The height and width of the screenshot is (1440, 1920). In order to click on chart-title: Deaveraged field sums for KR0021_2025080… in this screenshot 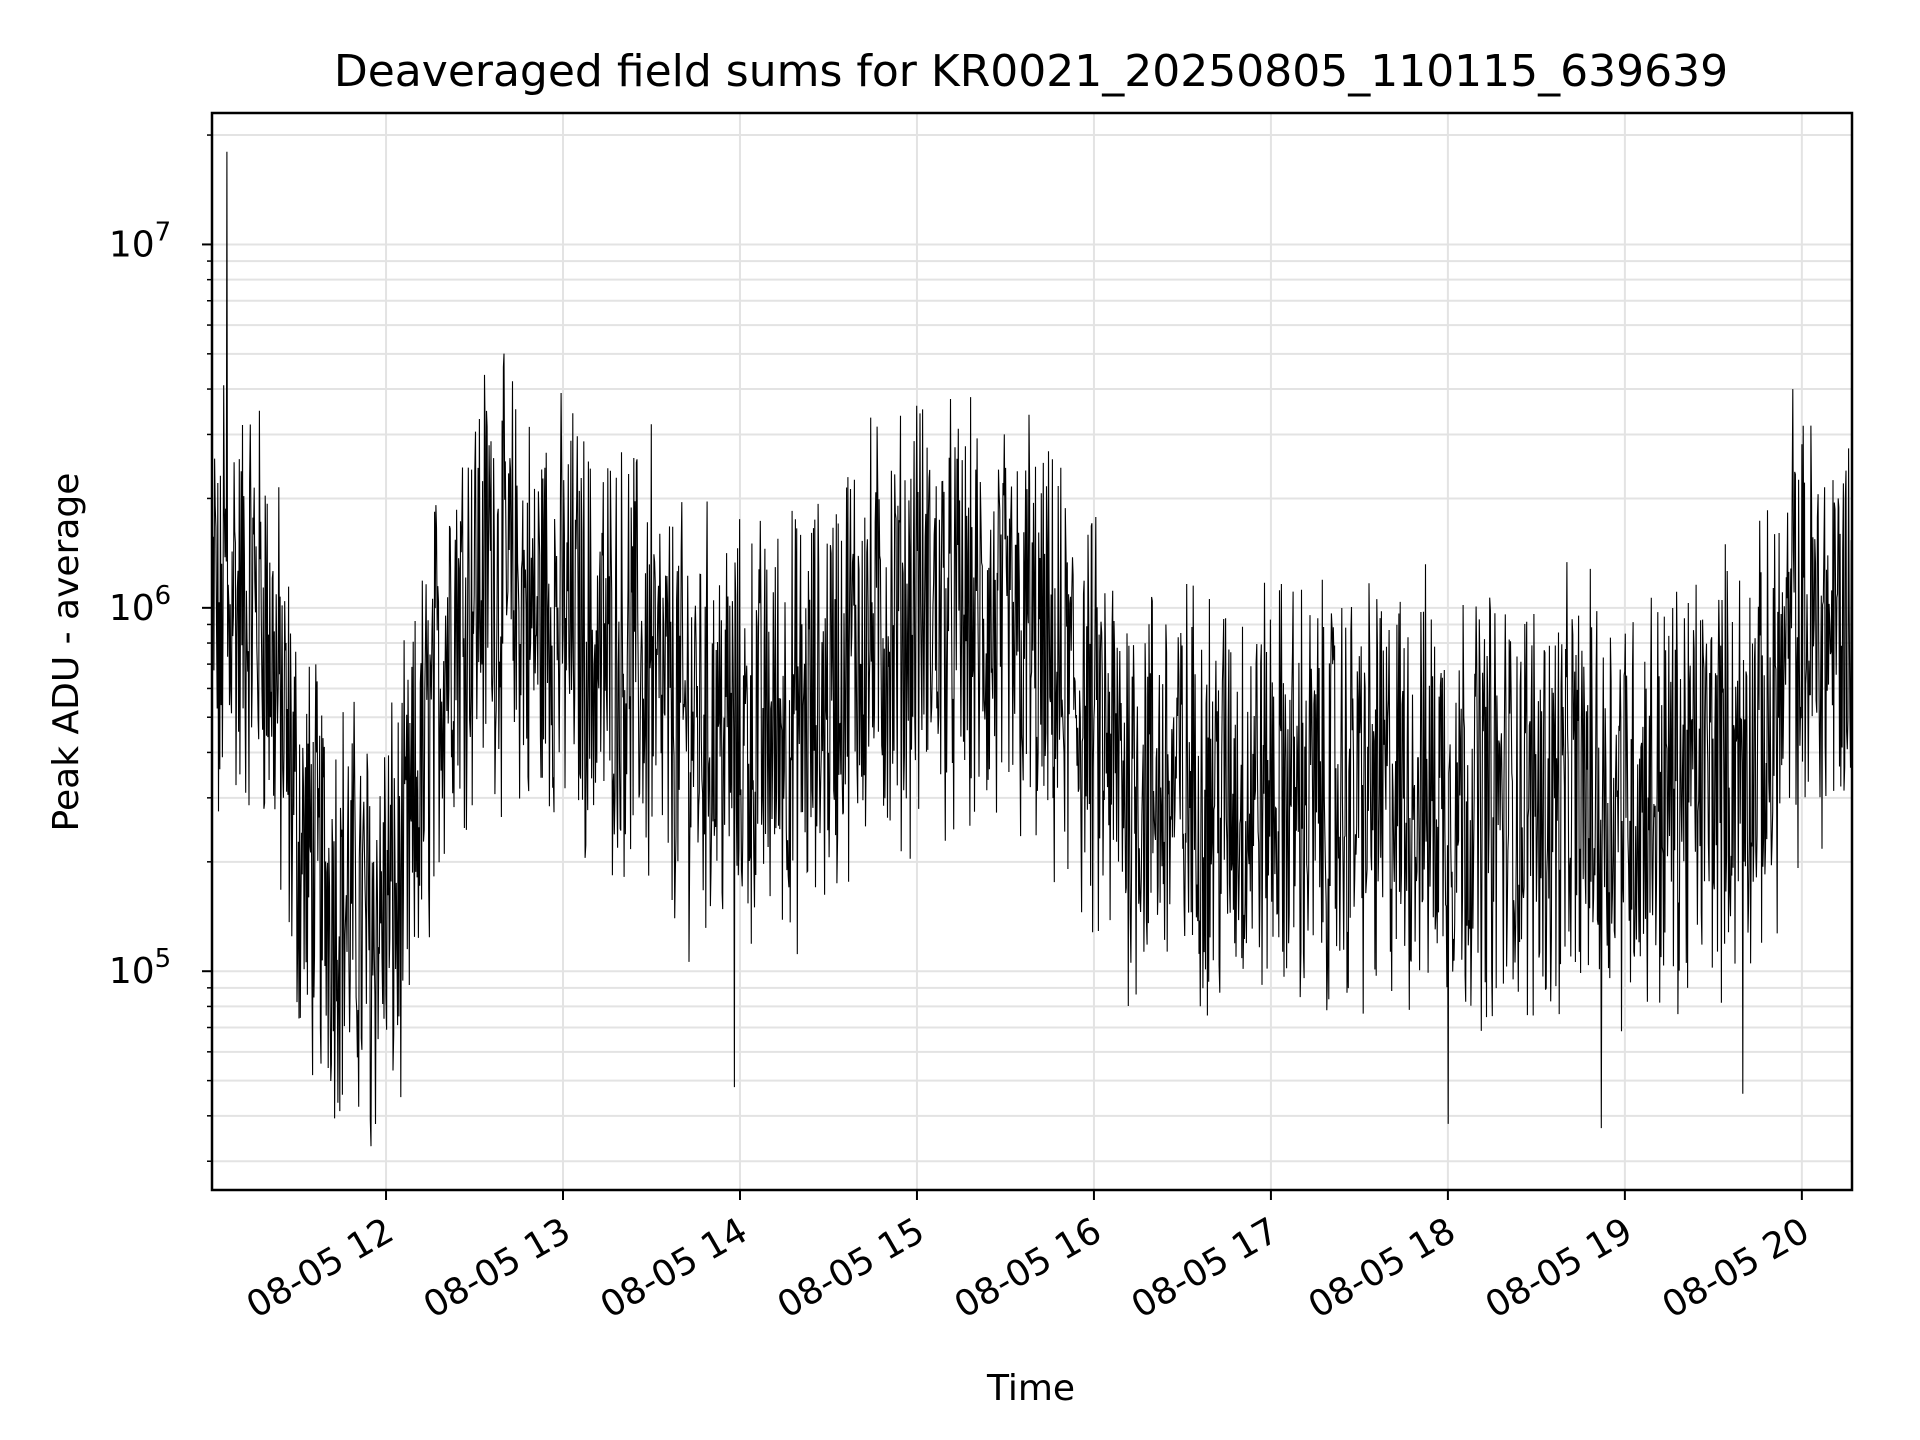, I will do `click(1031, 71)`.